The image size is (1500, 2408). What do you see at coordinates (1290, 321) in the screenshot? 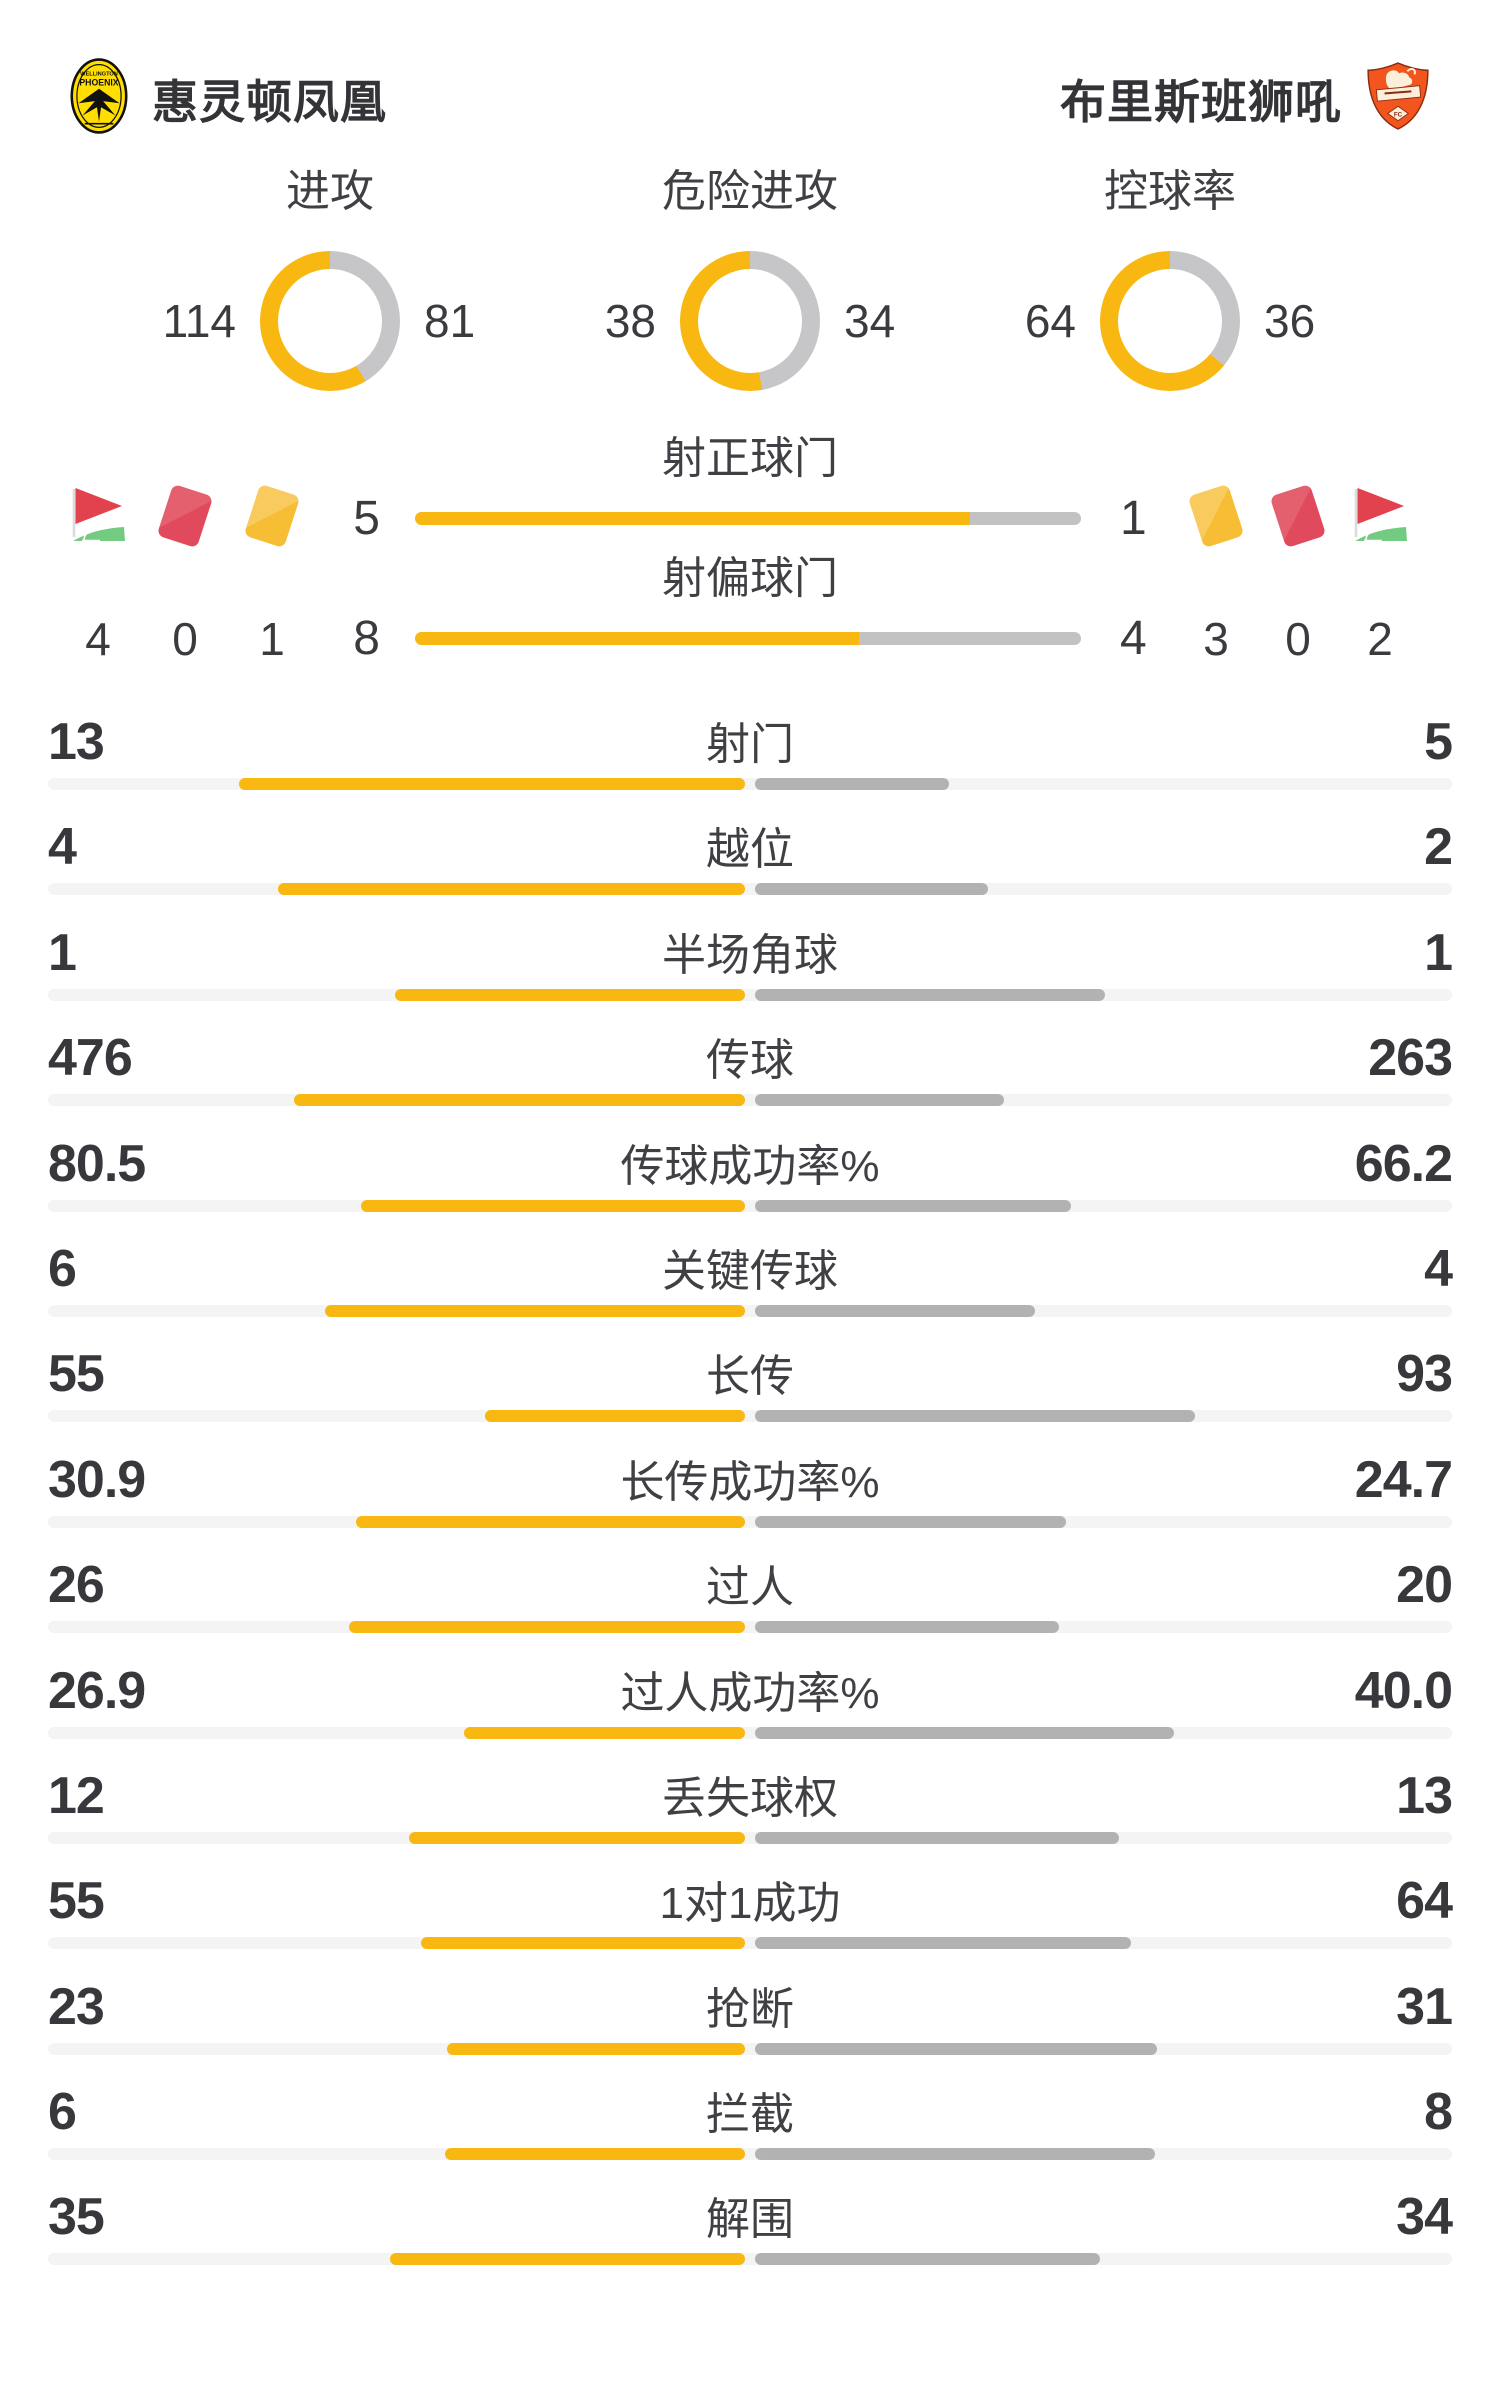
I see `donut-away-value: 36` at bounding box center [1290, 321].